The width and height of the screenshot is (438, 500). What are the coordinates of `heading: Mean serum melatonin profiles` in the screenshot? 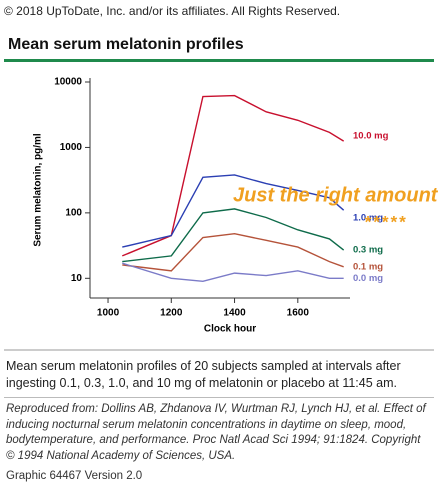 It's located at (126, 44).